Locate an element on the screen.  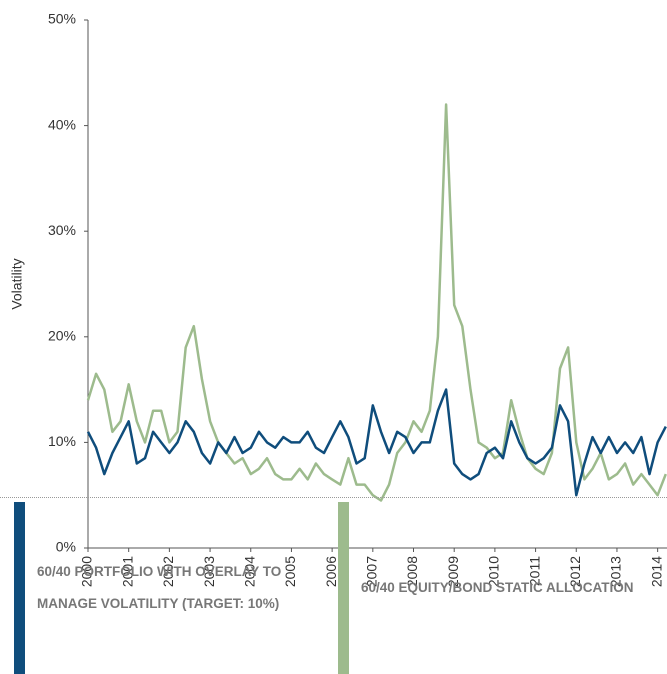
x-tick-label: 2008 is located at coordinates (412, 571).